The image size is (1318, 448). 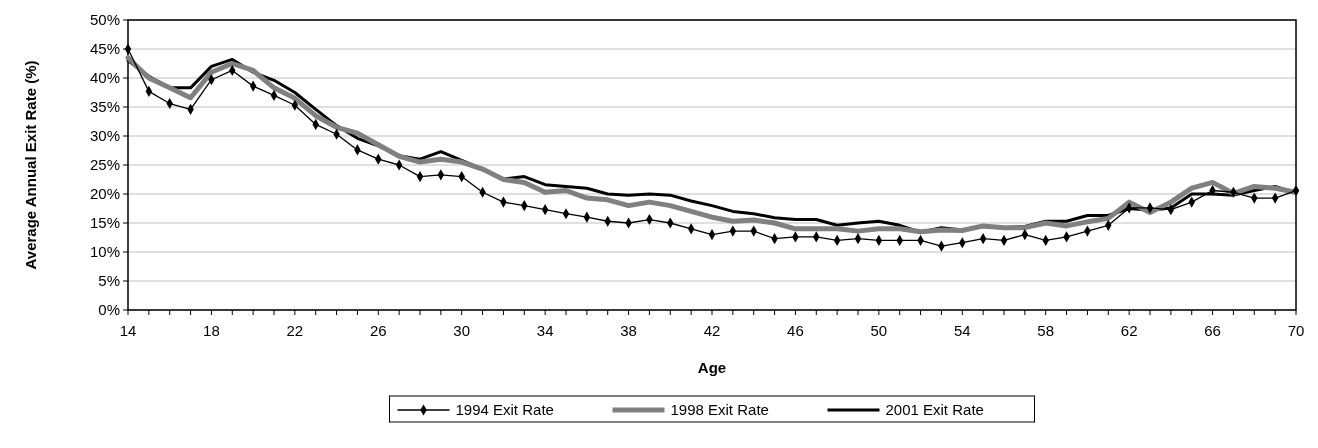 I want to click on x-tick-label: 46, so click(x=795, y=330).